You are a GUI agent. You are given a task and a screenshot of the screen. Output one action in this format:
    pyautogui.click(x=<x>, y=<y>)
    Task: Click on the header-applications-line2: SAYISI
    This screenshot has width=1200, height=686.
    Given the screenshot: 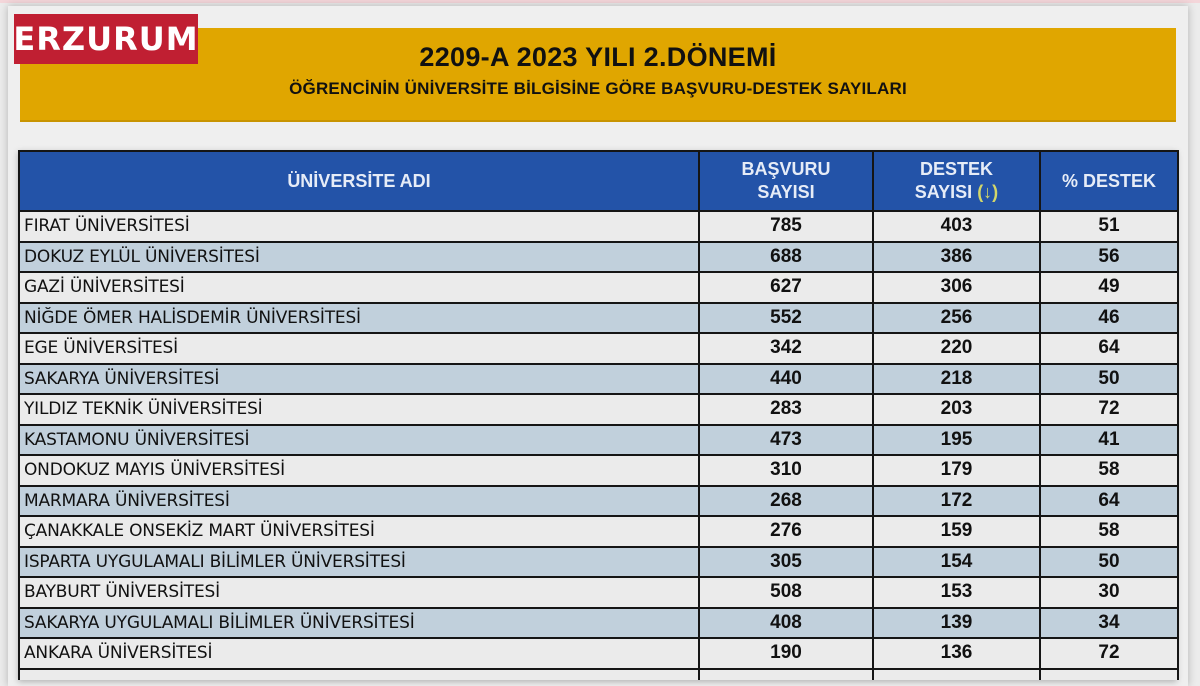 What is the action you would take?
    pyautogui.click(x=786, y=192)
    